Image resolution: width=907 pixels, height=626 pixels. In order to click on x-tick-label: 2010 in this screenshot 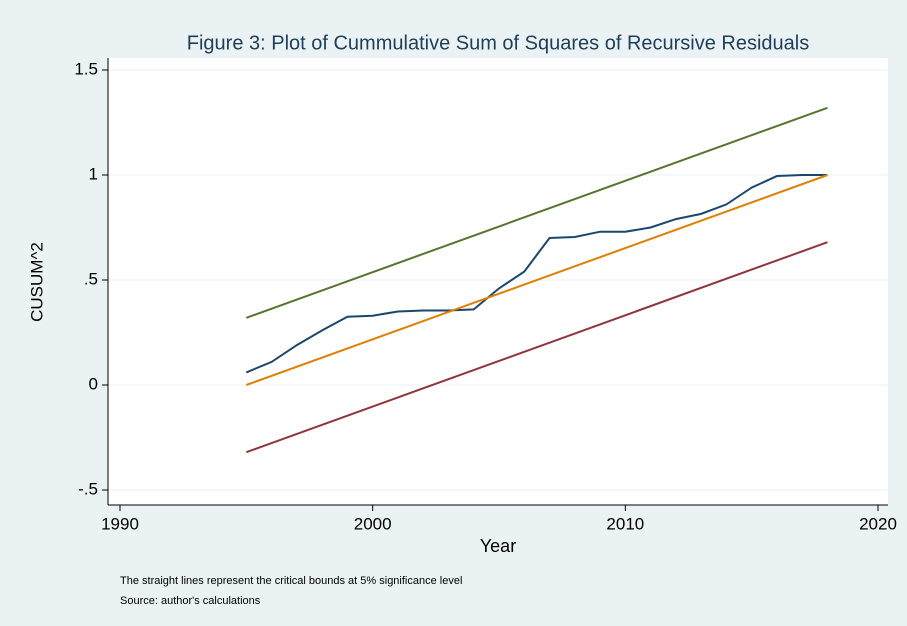, I will do `click(625, 523)`.